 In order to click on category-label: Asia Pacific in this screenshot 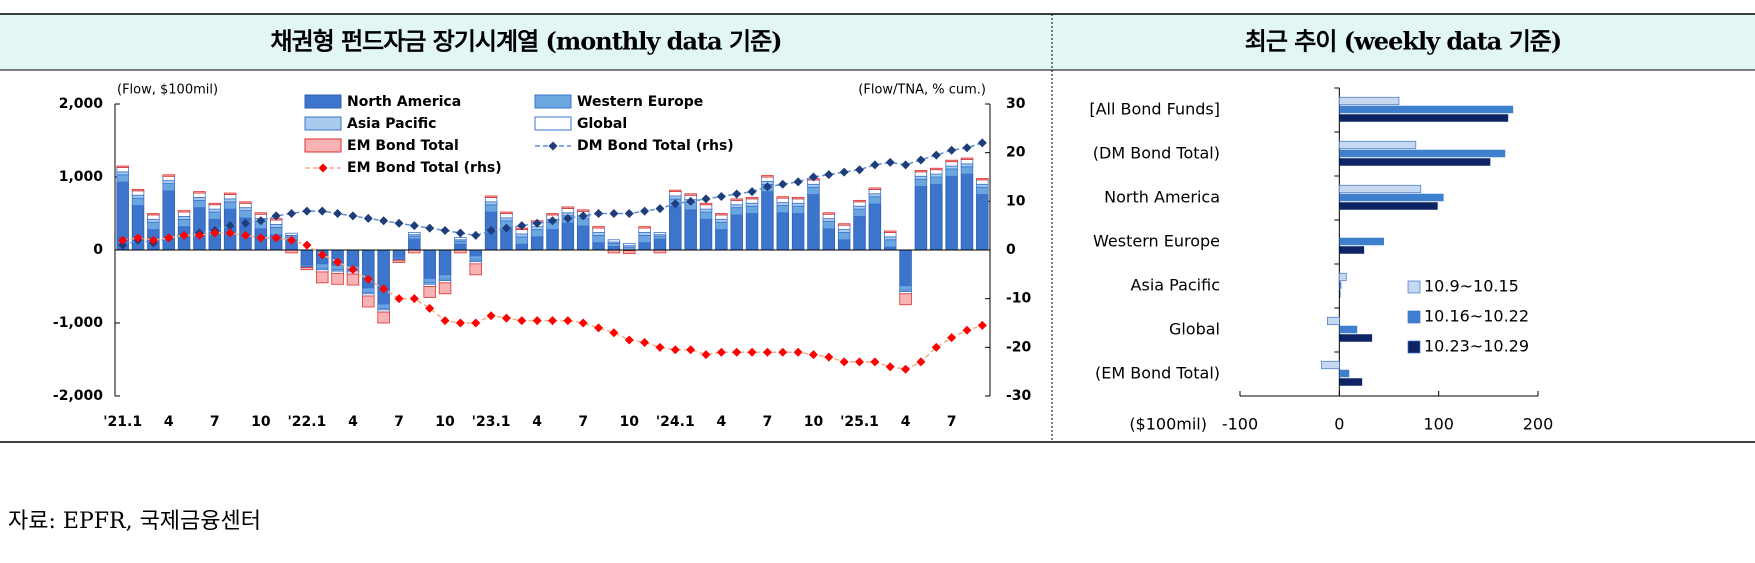, I will do `click(1175, 285)`.